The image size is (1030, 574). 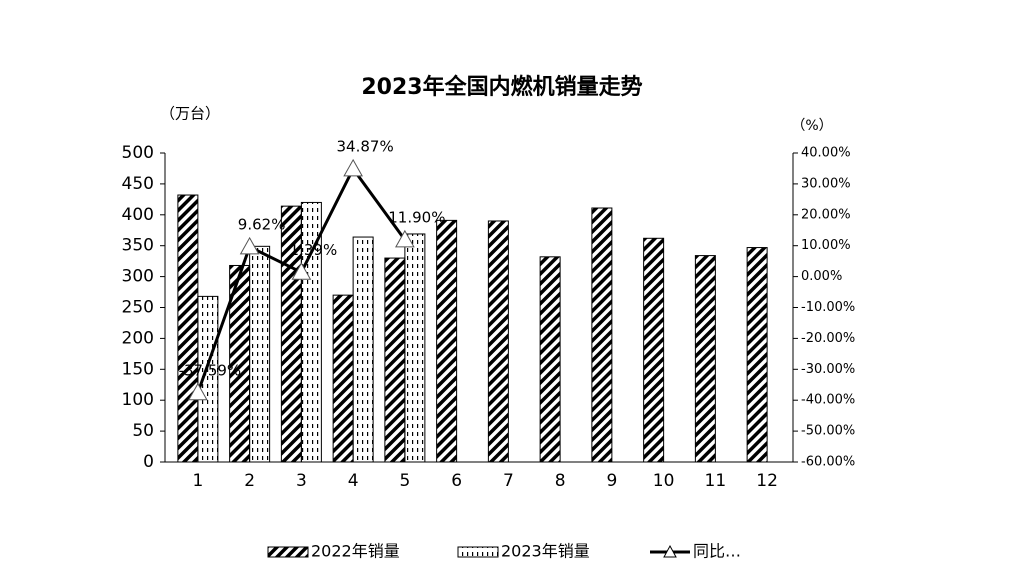 What do you see at coordinates (716, 481) in the screenshot?
I see `x-tick-label: 11` at bounding box center [716, 481].